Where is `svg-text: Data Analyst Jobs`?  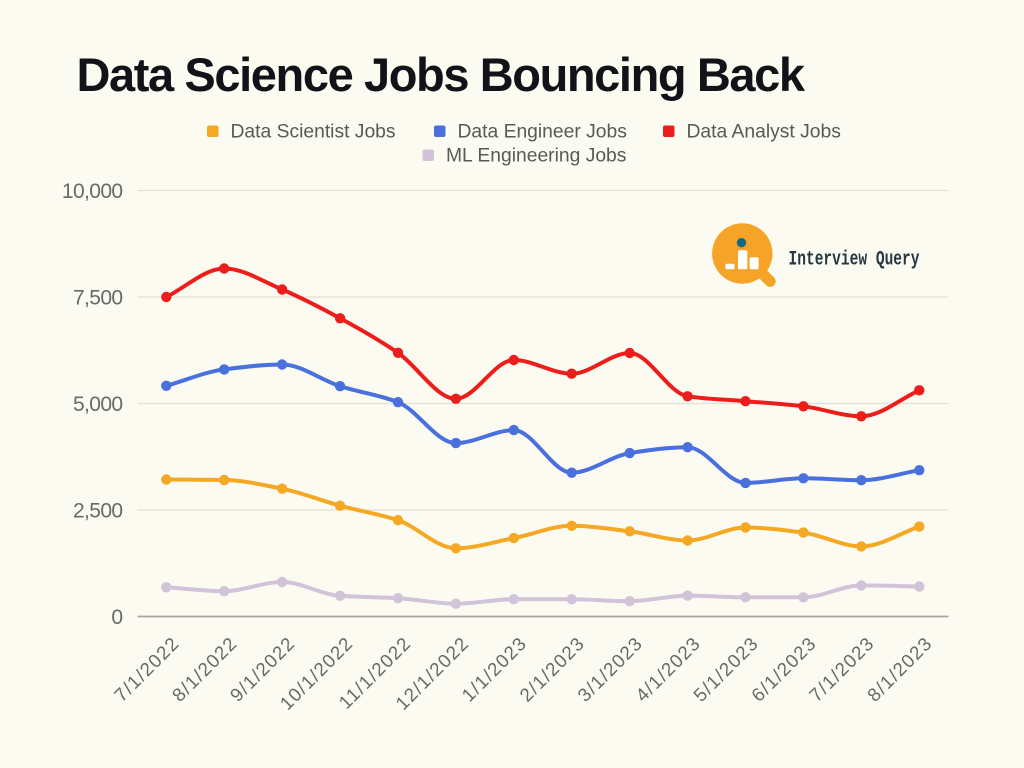 svg-text: Data Analyst Jobs is located at coordinates (764, 131).